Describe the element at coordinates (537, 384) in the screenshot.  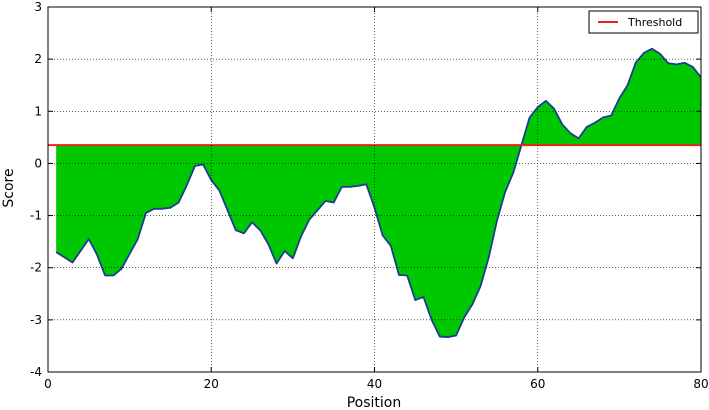
I see `x-tick-label: 60` at that location.